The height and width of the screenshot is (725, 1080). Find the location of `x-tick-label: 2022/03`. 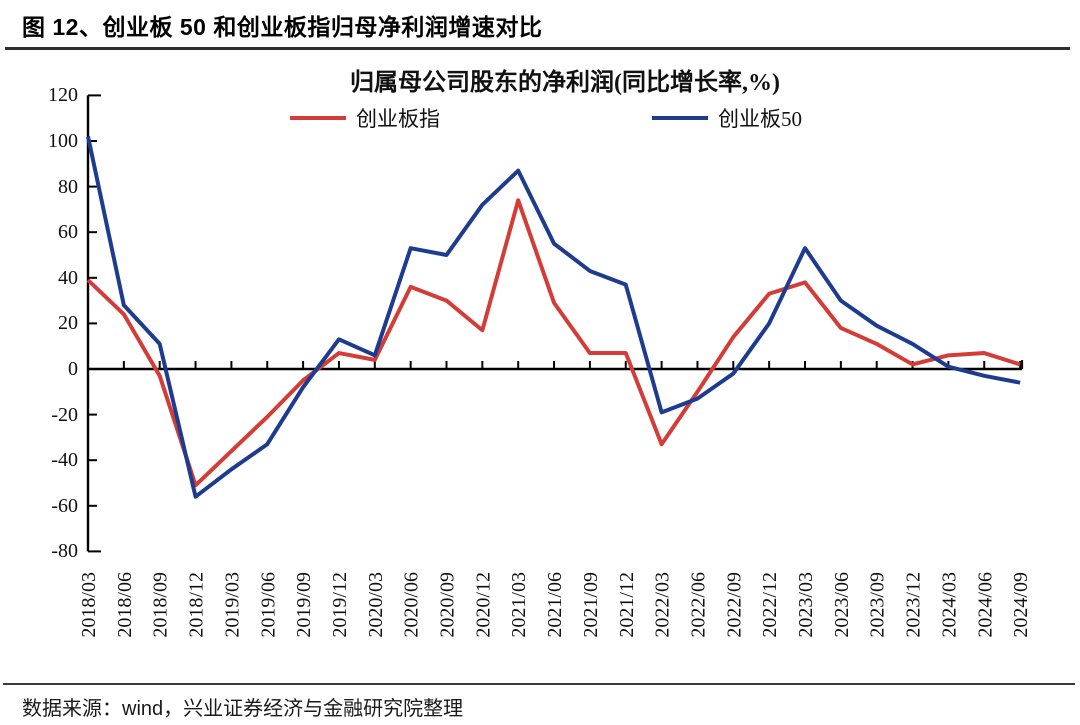

x-tick-label: 2022/03 is located at coordinates (663, 605).